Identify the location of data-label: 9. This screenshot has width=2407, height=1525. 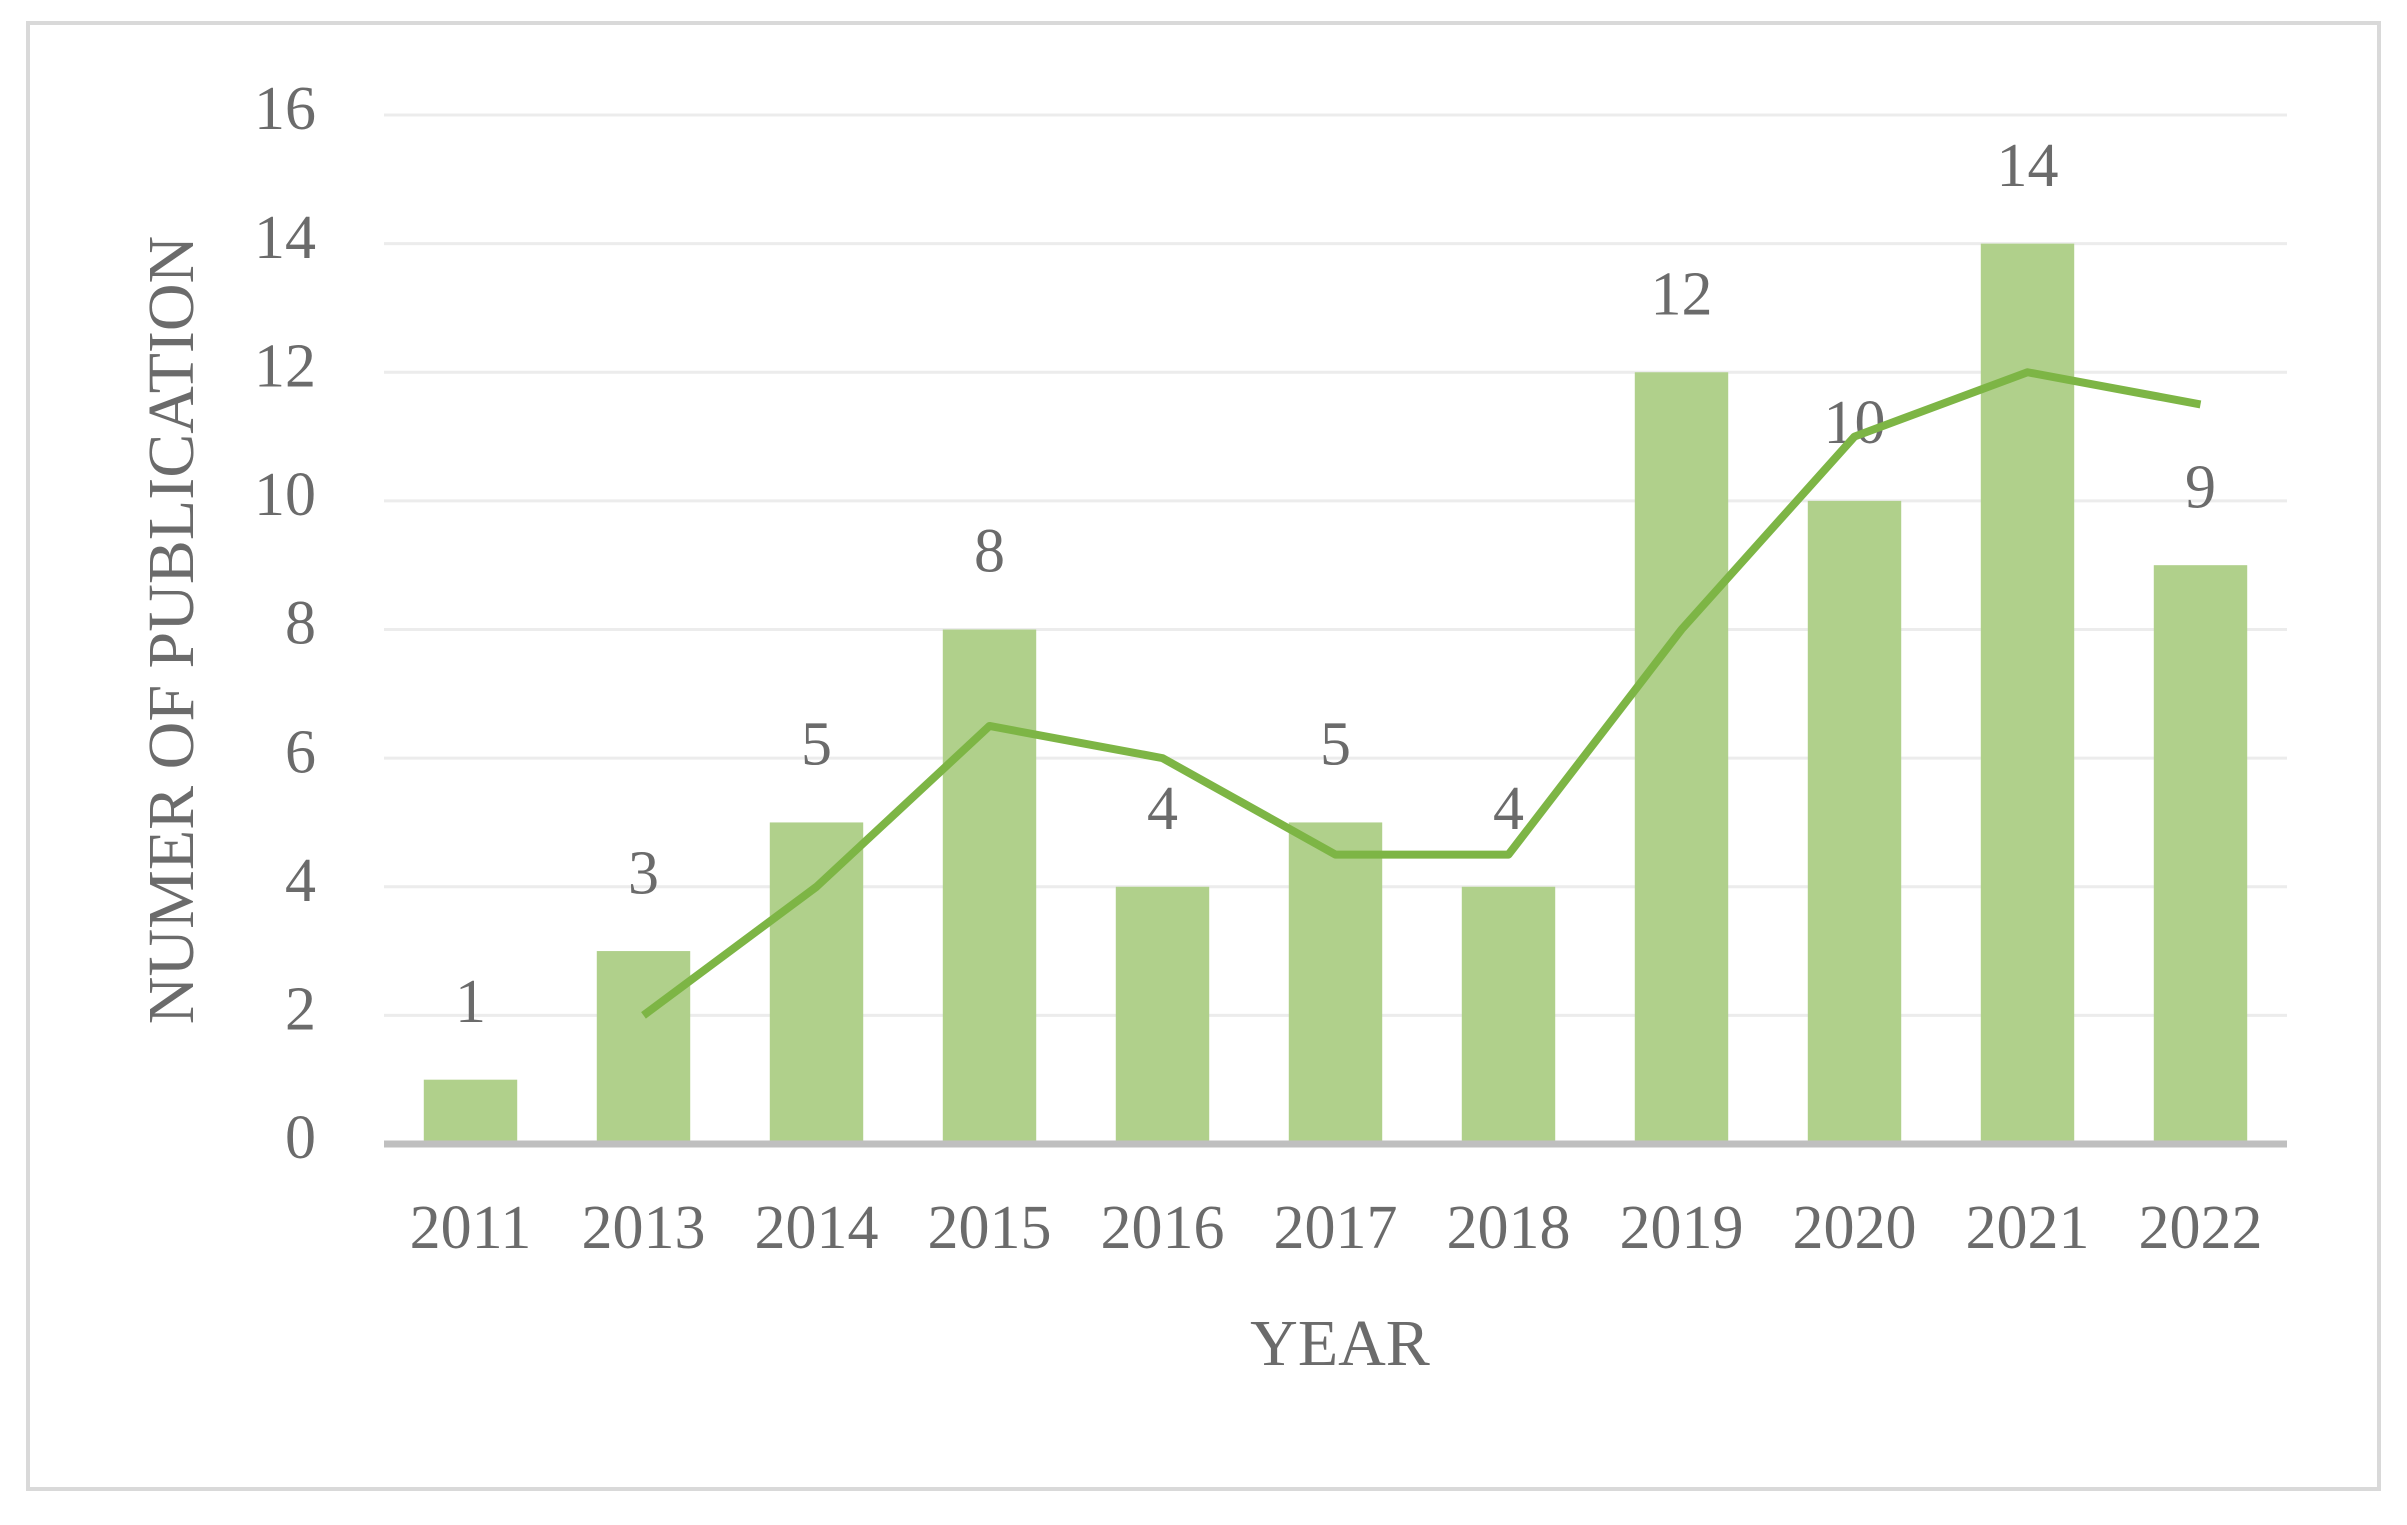
(2200, 487).